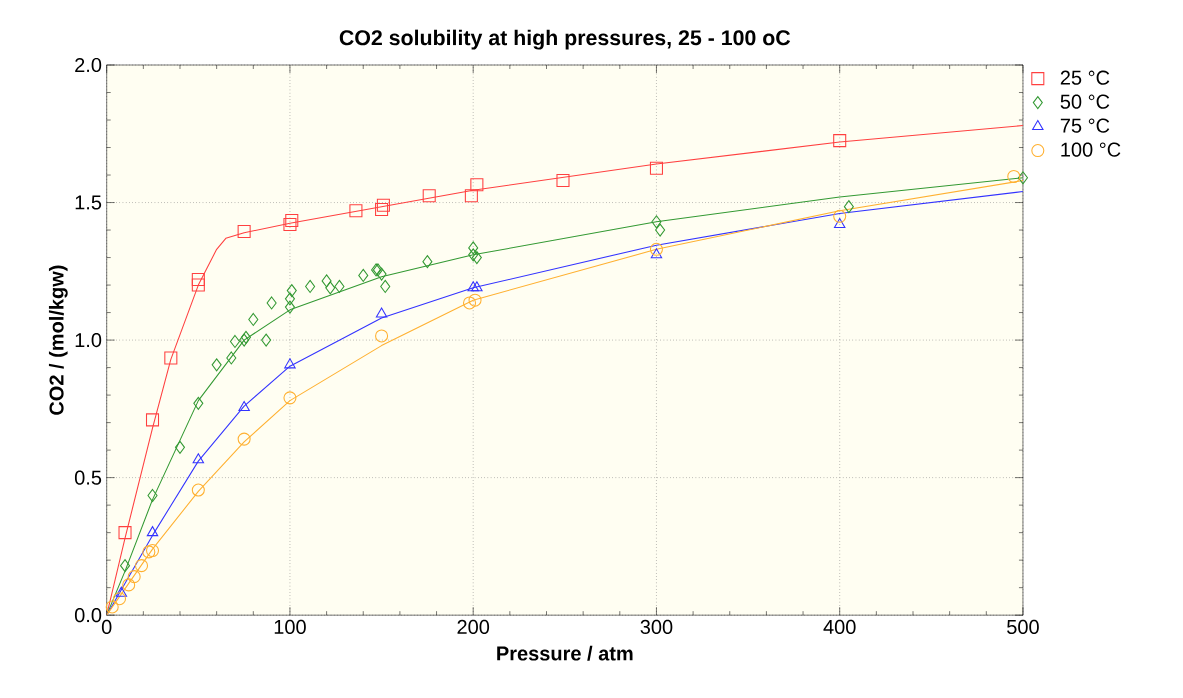 The width and height of the screenshot is (1183, 698). I want to click on x-tick-label: 100, so click(290, 626).